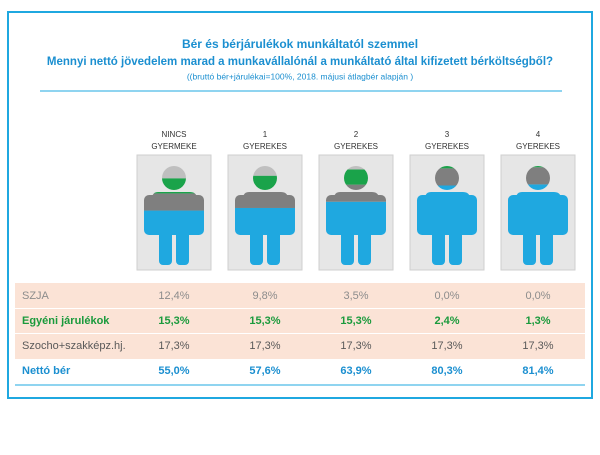  I want to click on cell-value: 55,0%, so click(173, 371).